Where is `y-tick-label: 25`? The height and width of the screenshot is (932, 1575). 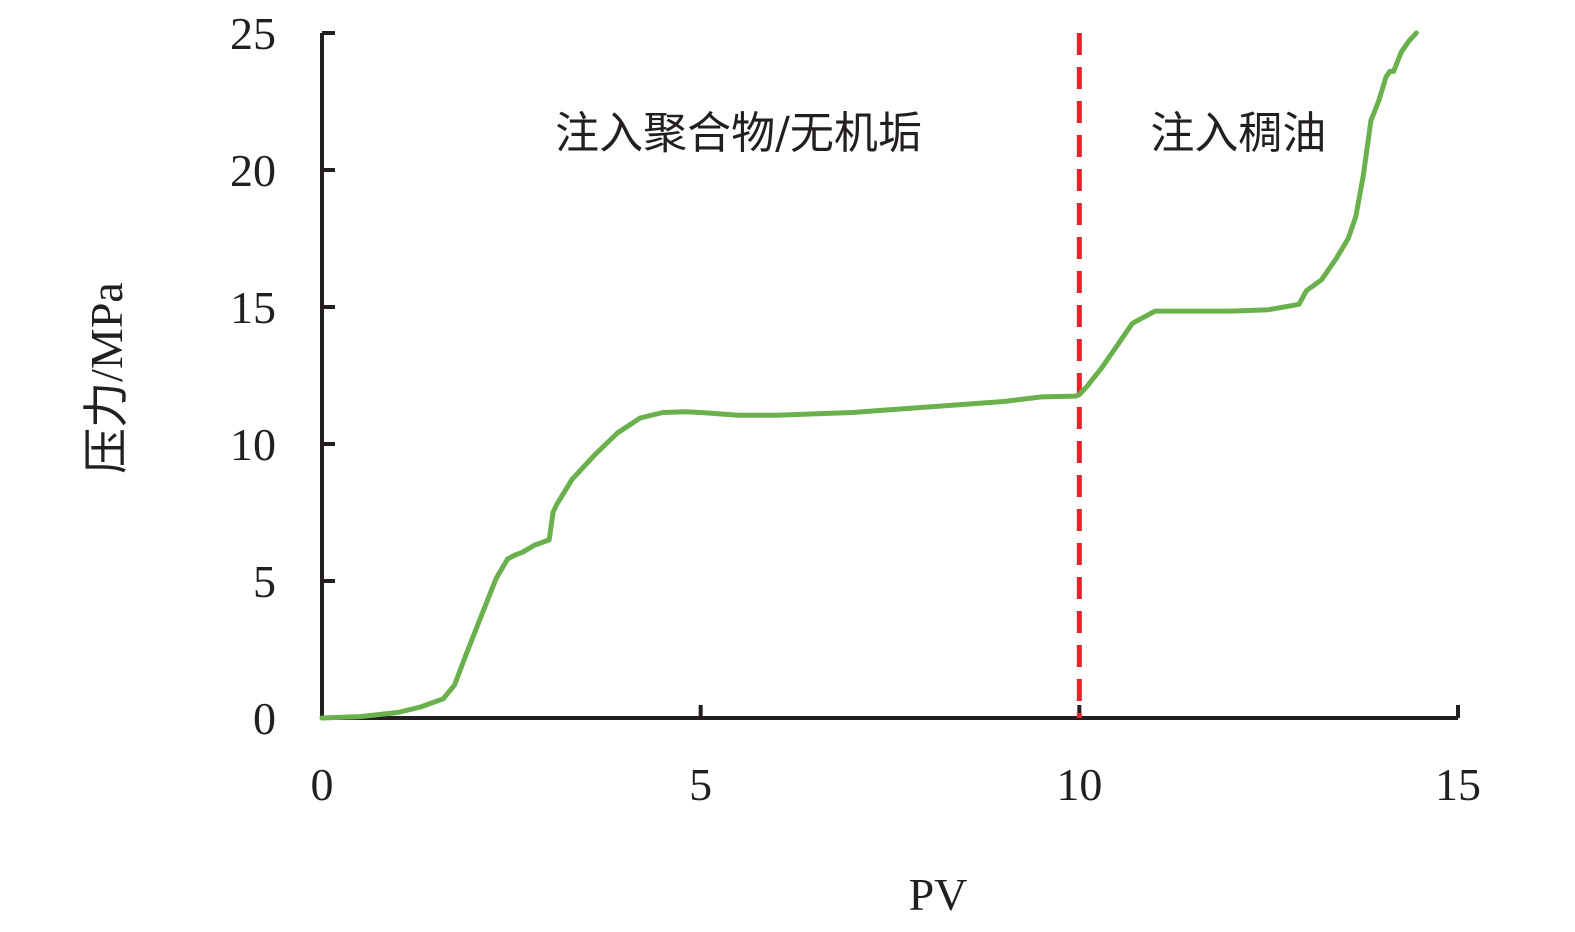
y-tick-label: 25 is located at coordinates (253, 33).